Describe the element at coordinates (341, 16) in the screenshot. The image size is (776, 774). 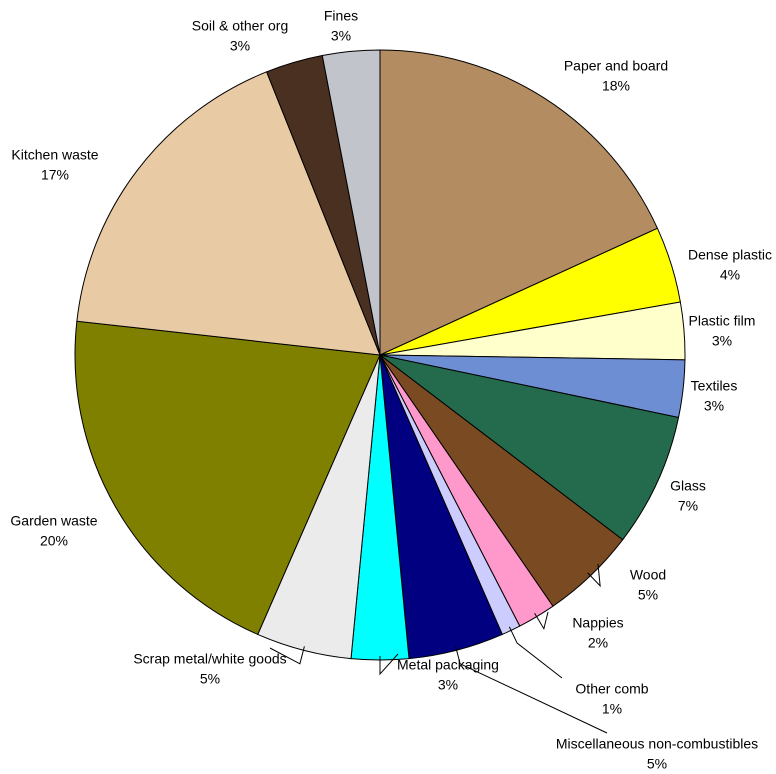
I see `slice-label: Fines` at that location.